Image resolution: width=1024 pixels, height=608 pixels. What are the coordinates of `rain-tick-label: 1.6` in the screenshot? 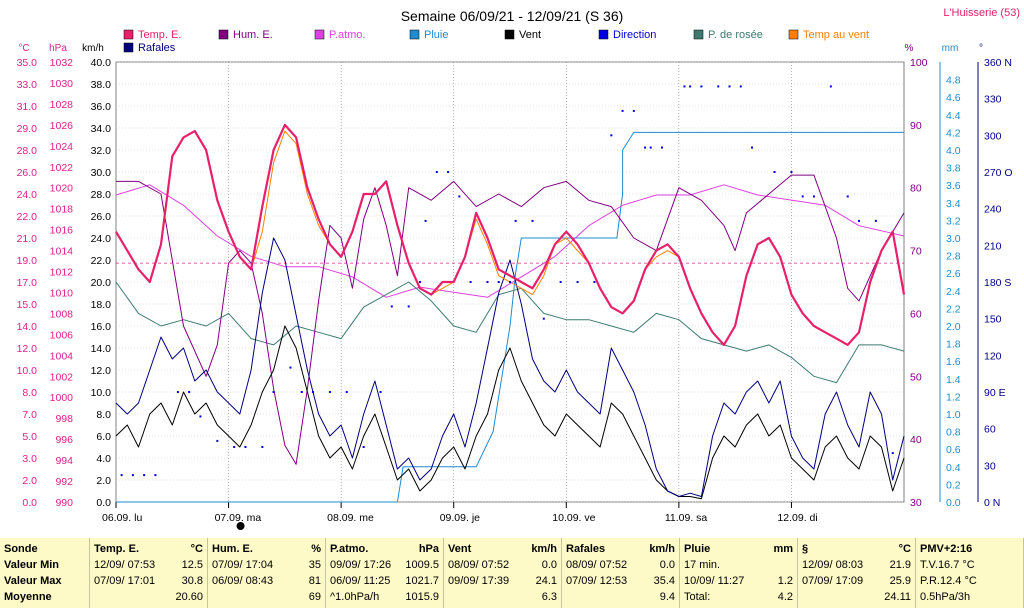 It's located at (953, 362).